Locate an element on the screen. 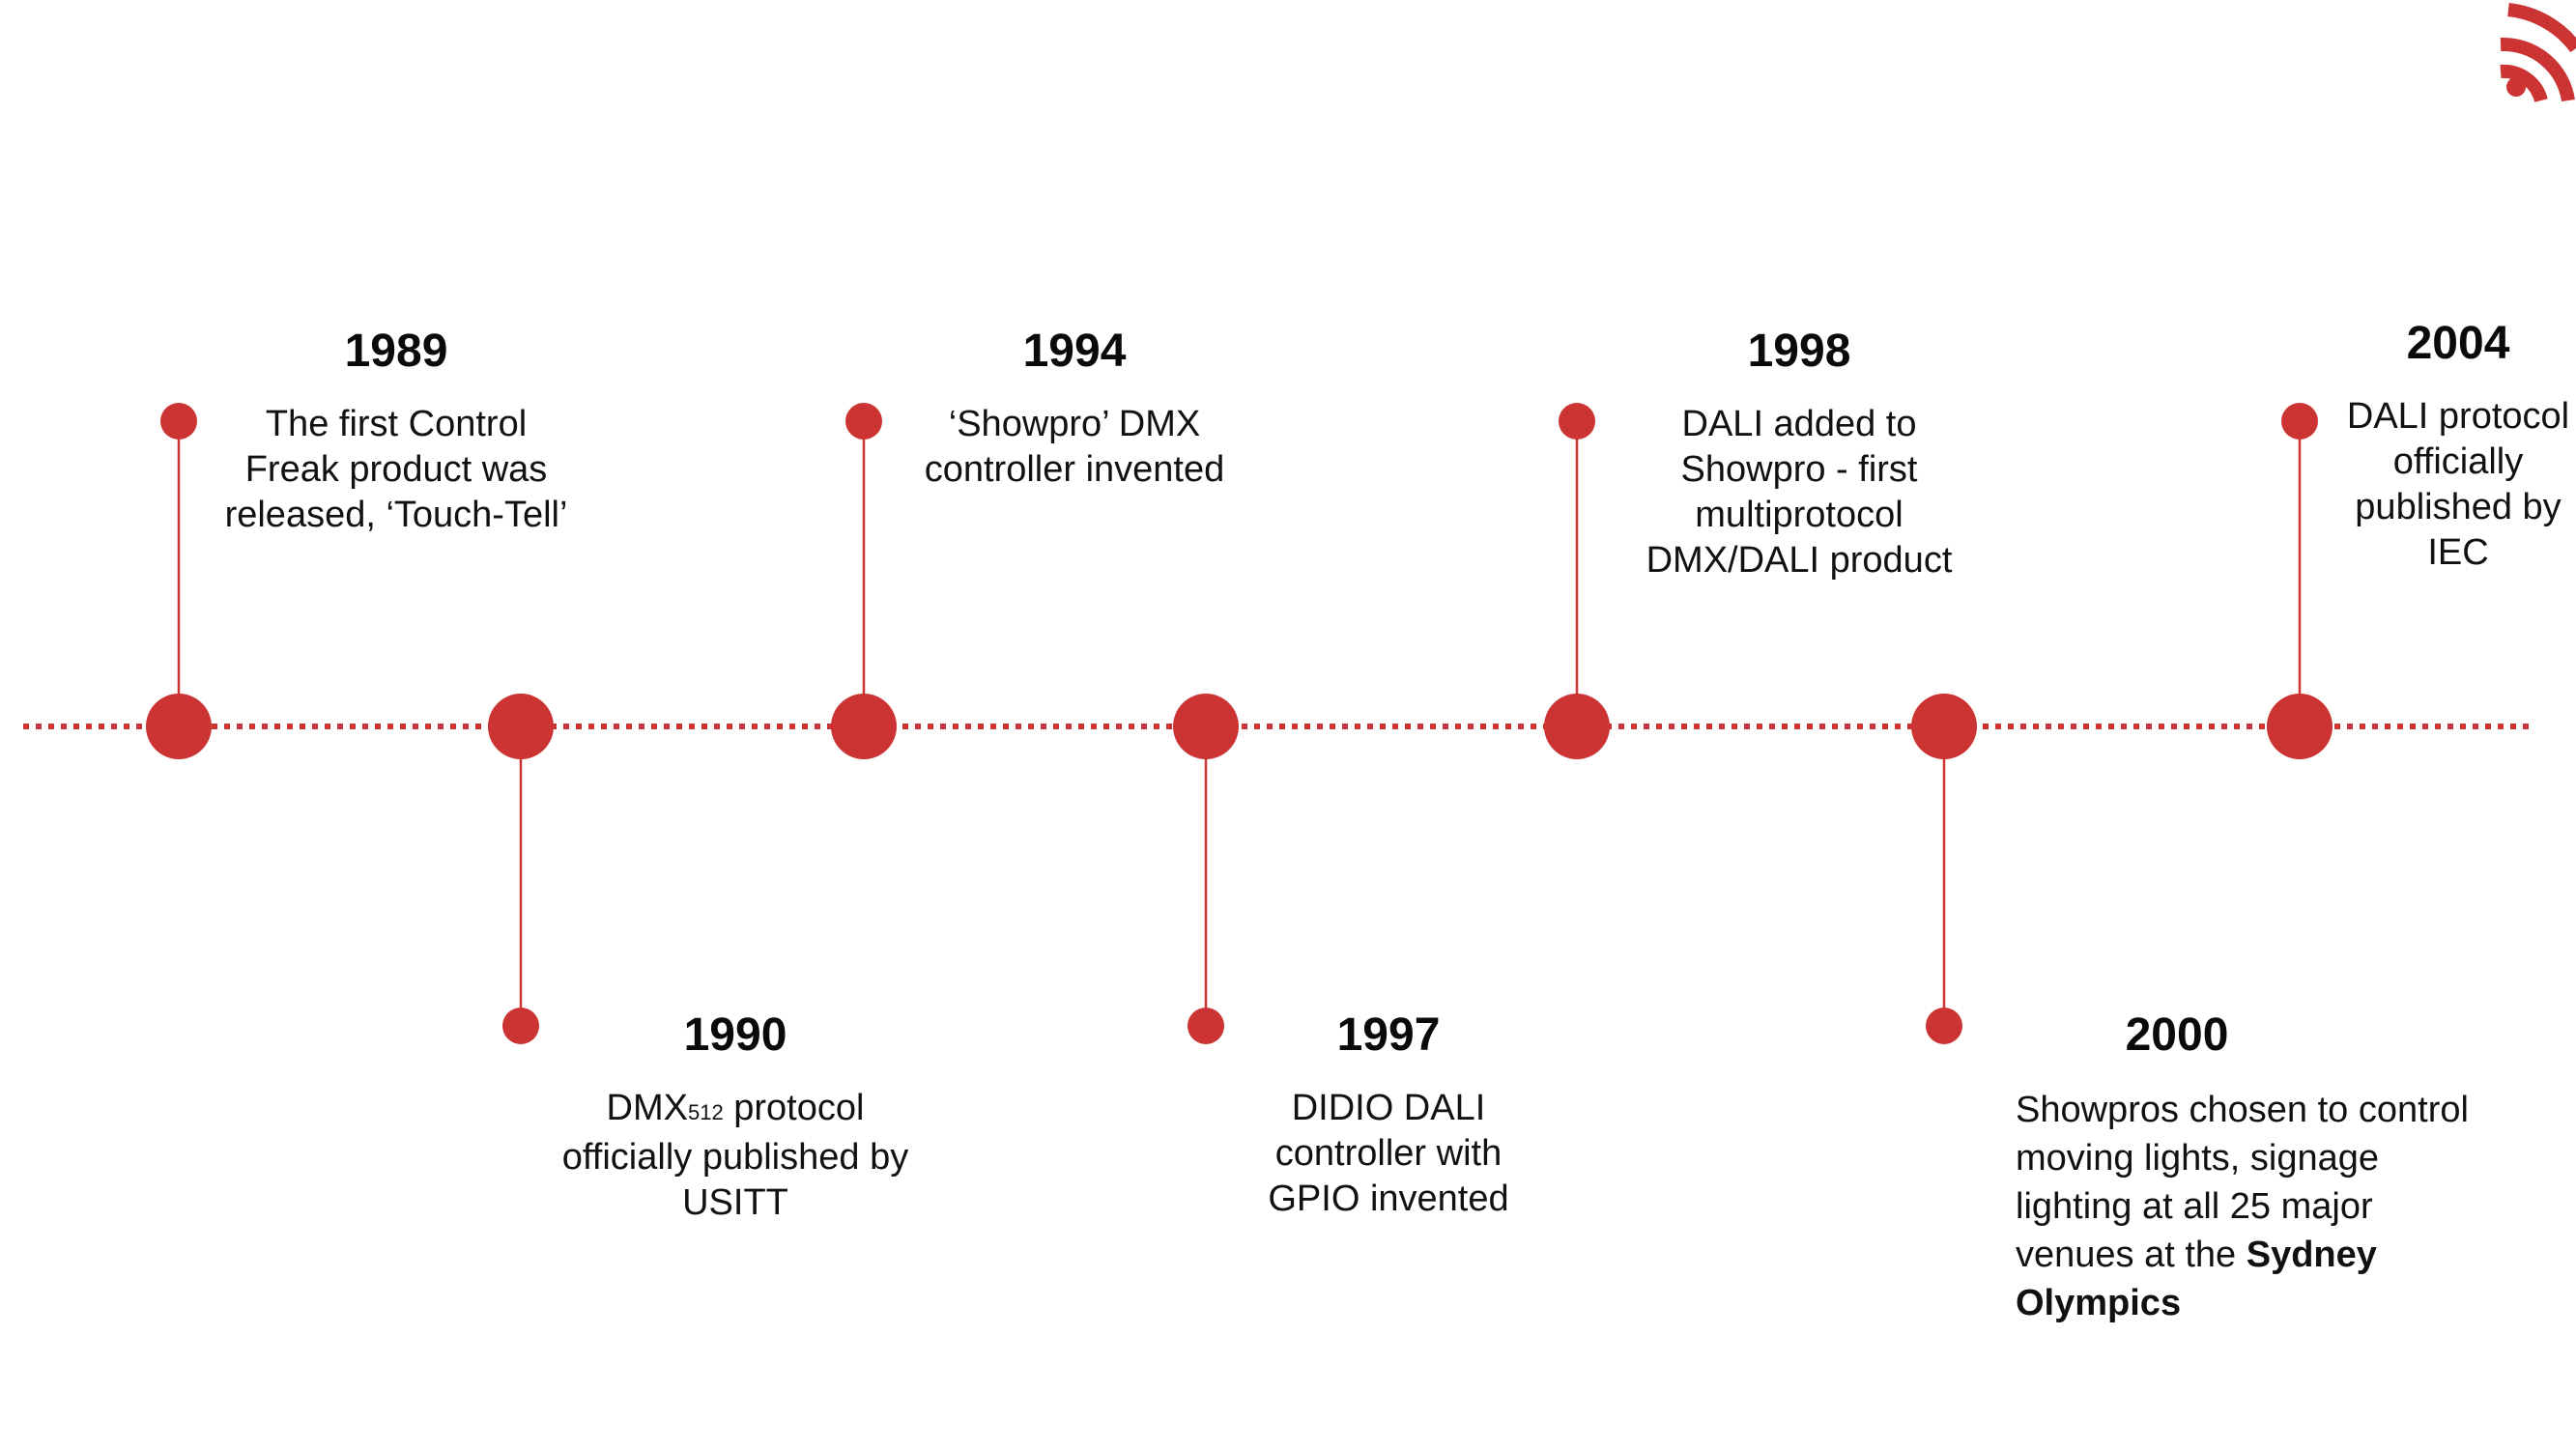 The width and height of the screenshot is (2576, 1449). endpoint-dot-1997 is located at coordinates (1206, 1026).